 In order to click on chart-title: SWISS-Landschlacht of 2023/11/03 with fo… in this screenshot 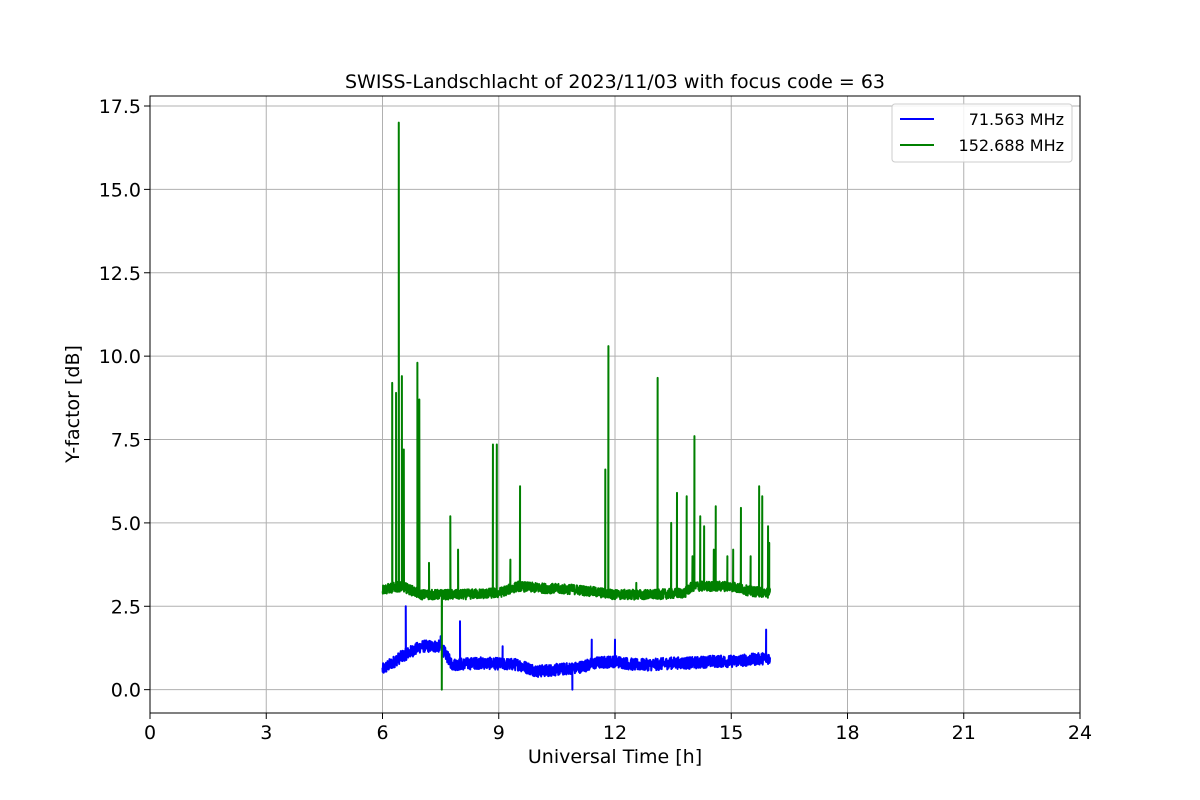, I will do `click(615, 82)`.